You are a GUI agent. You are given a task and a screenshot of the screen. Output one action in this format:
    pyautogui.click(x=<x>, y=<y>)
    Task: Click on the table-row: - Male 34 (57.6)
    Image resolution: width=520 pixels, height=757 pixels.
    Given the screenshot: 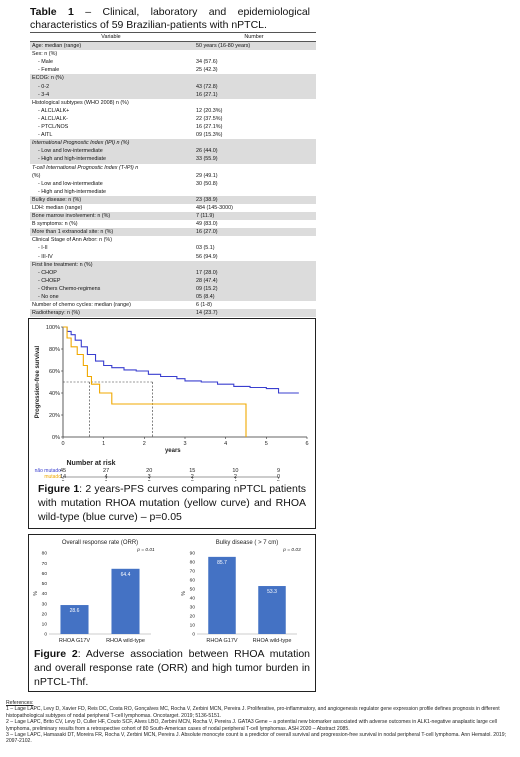 What is the action you would take?
    pyautogui.click(x=173, y=62)
    